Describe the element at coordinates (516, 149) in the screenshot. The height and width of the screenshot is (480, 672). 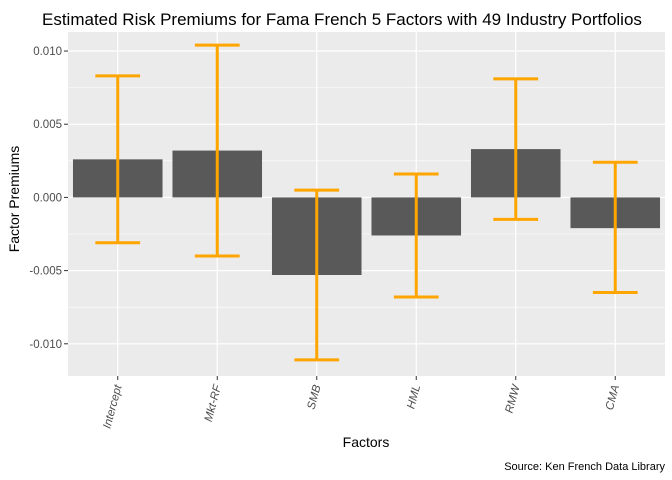
I see `errorbar-rmw` at that location.